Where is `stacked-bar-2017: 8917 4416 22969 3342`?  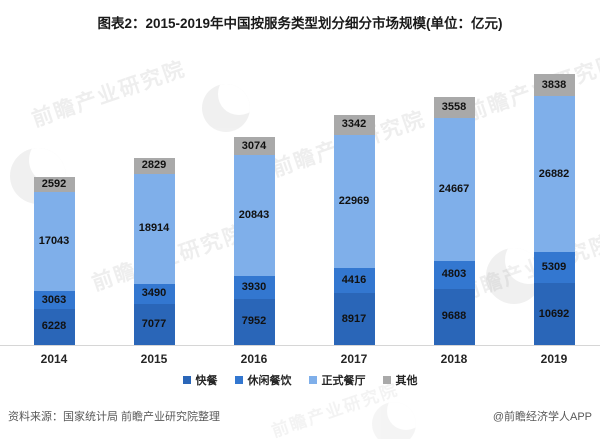 stacked-bar-2017: 8917 4416 22969 3342 is located at coordinates (354, 230).